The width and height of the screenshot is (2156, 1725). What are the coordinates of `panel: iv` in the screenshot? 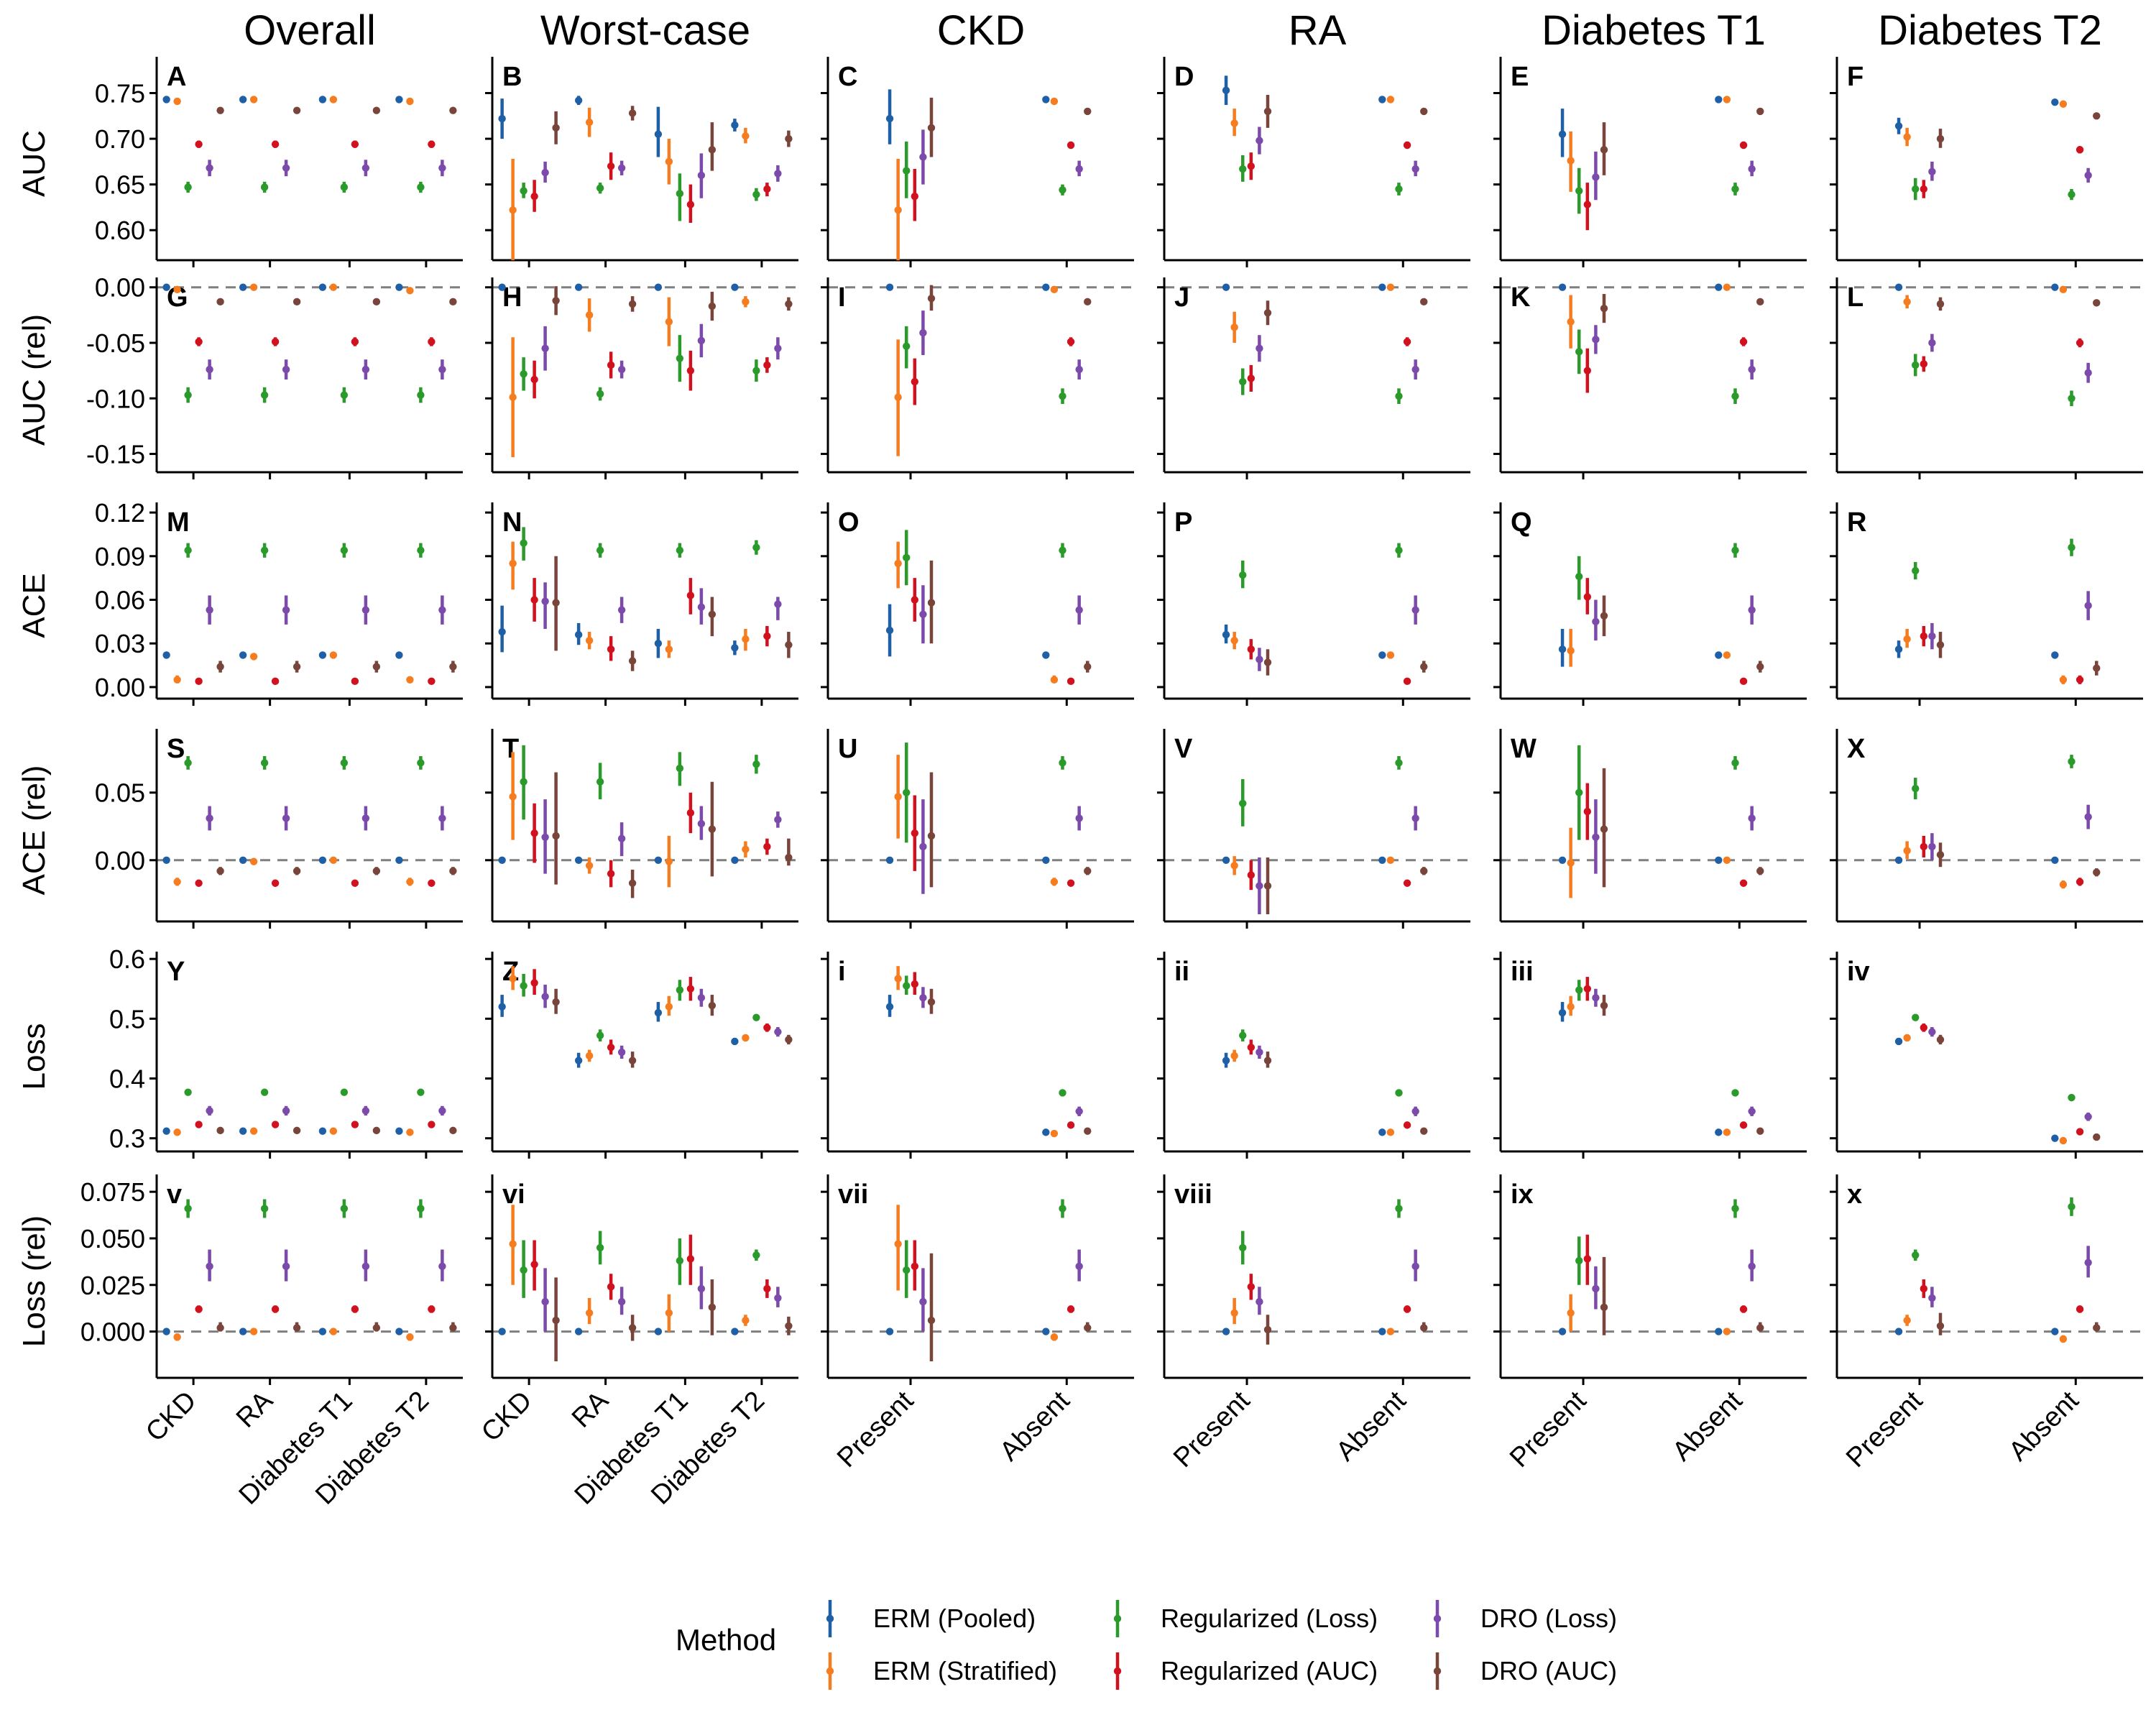 It's located at (1986, 1055).